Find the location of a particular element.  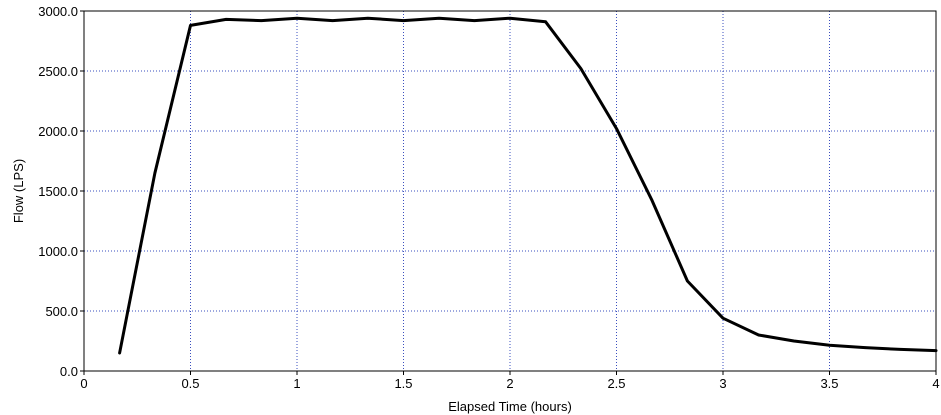

x-tick-label: 2 is located at coordinates (509, 383).